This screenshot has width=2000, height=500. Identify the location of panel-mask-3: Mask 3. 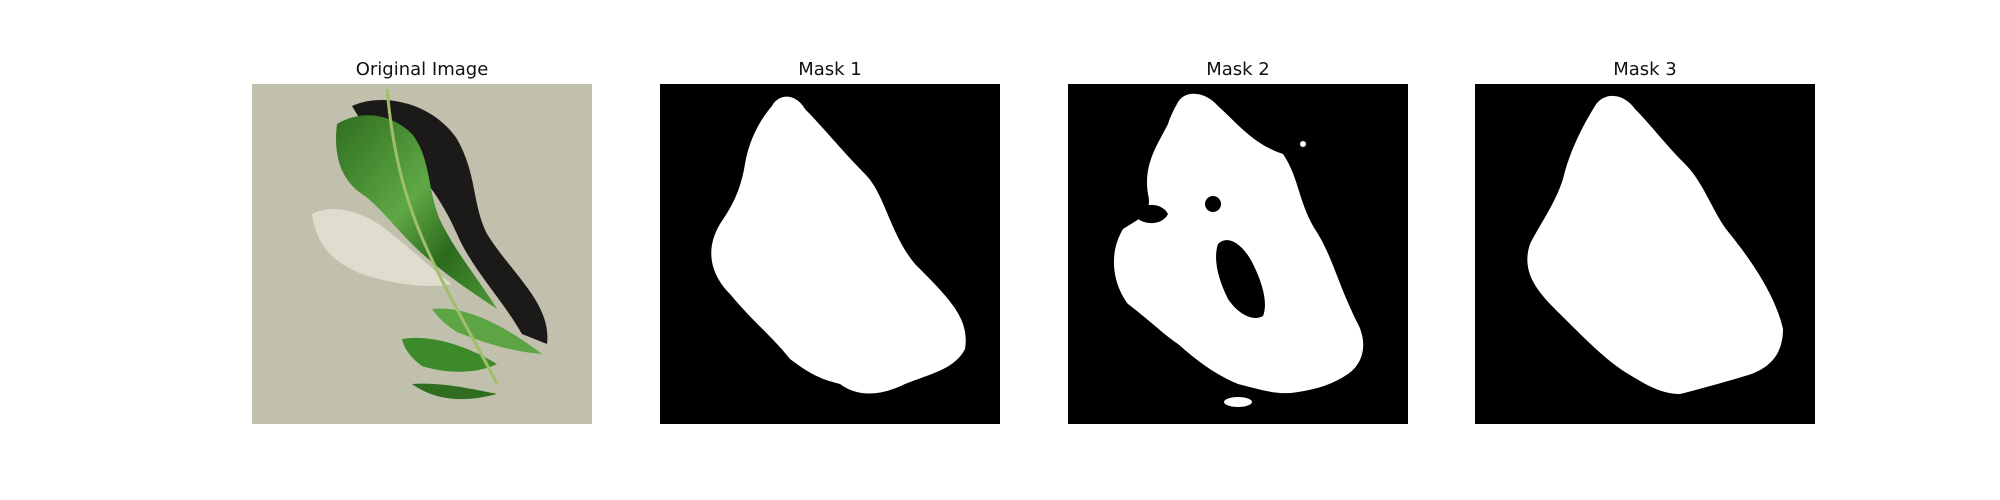
(1645, 241).